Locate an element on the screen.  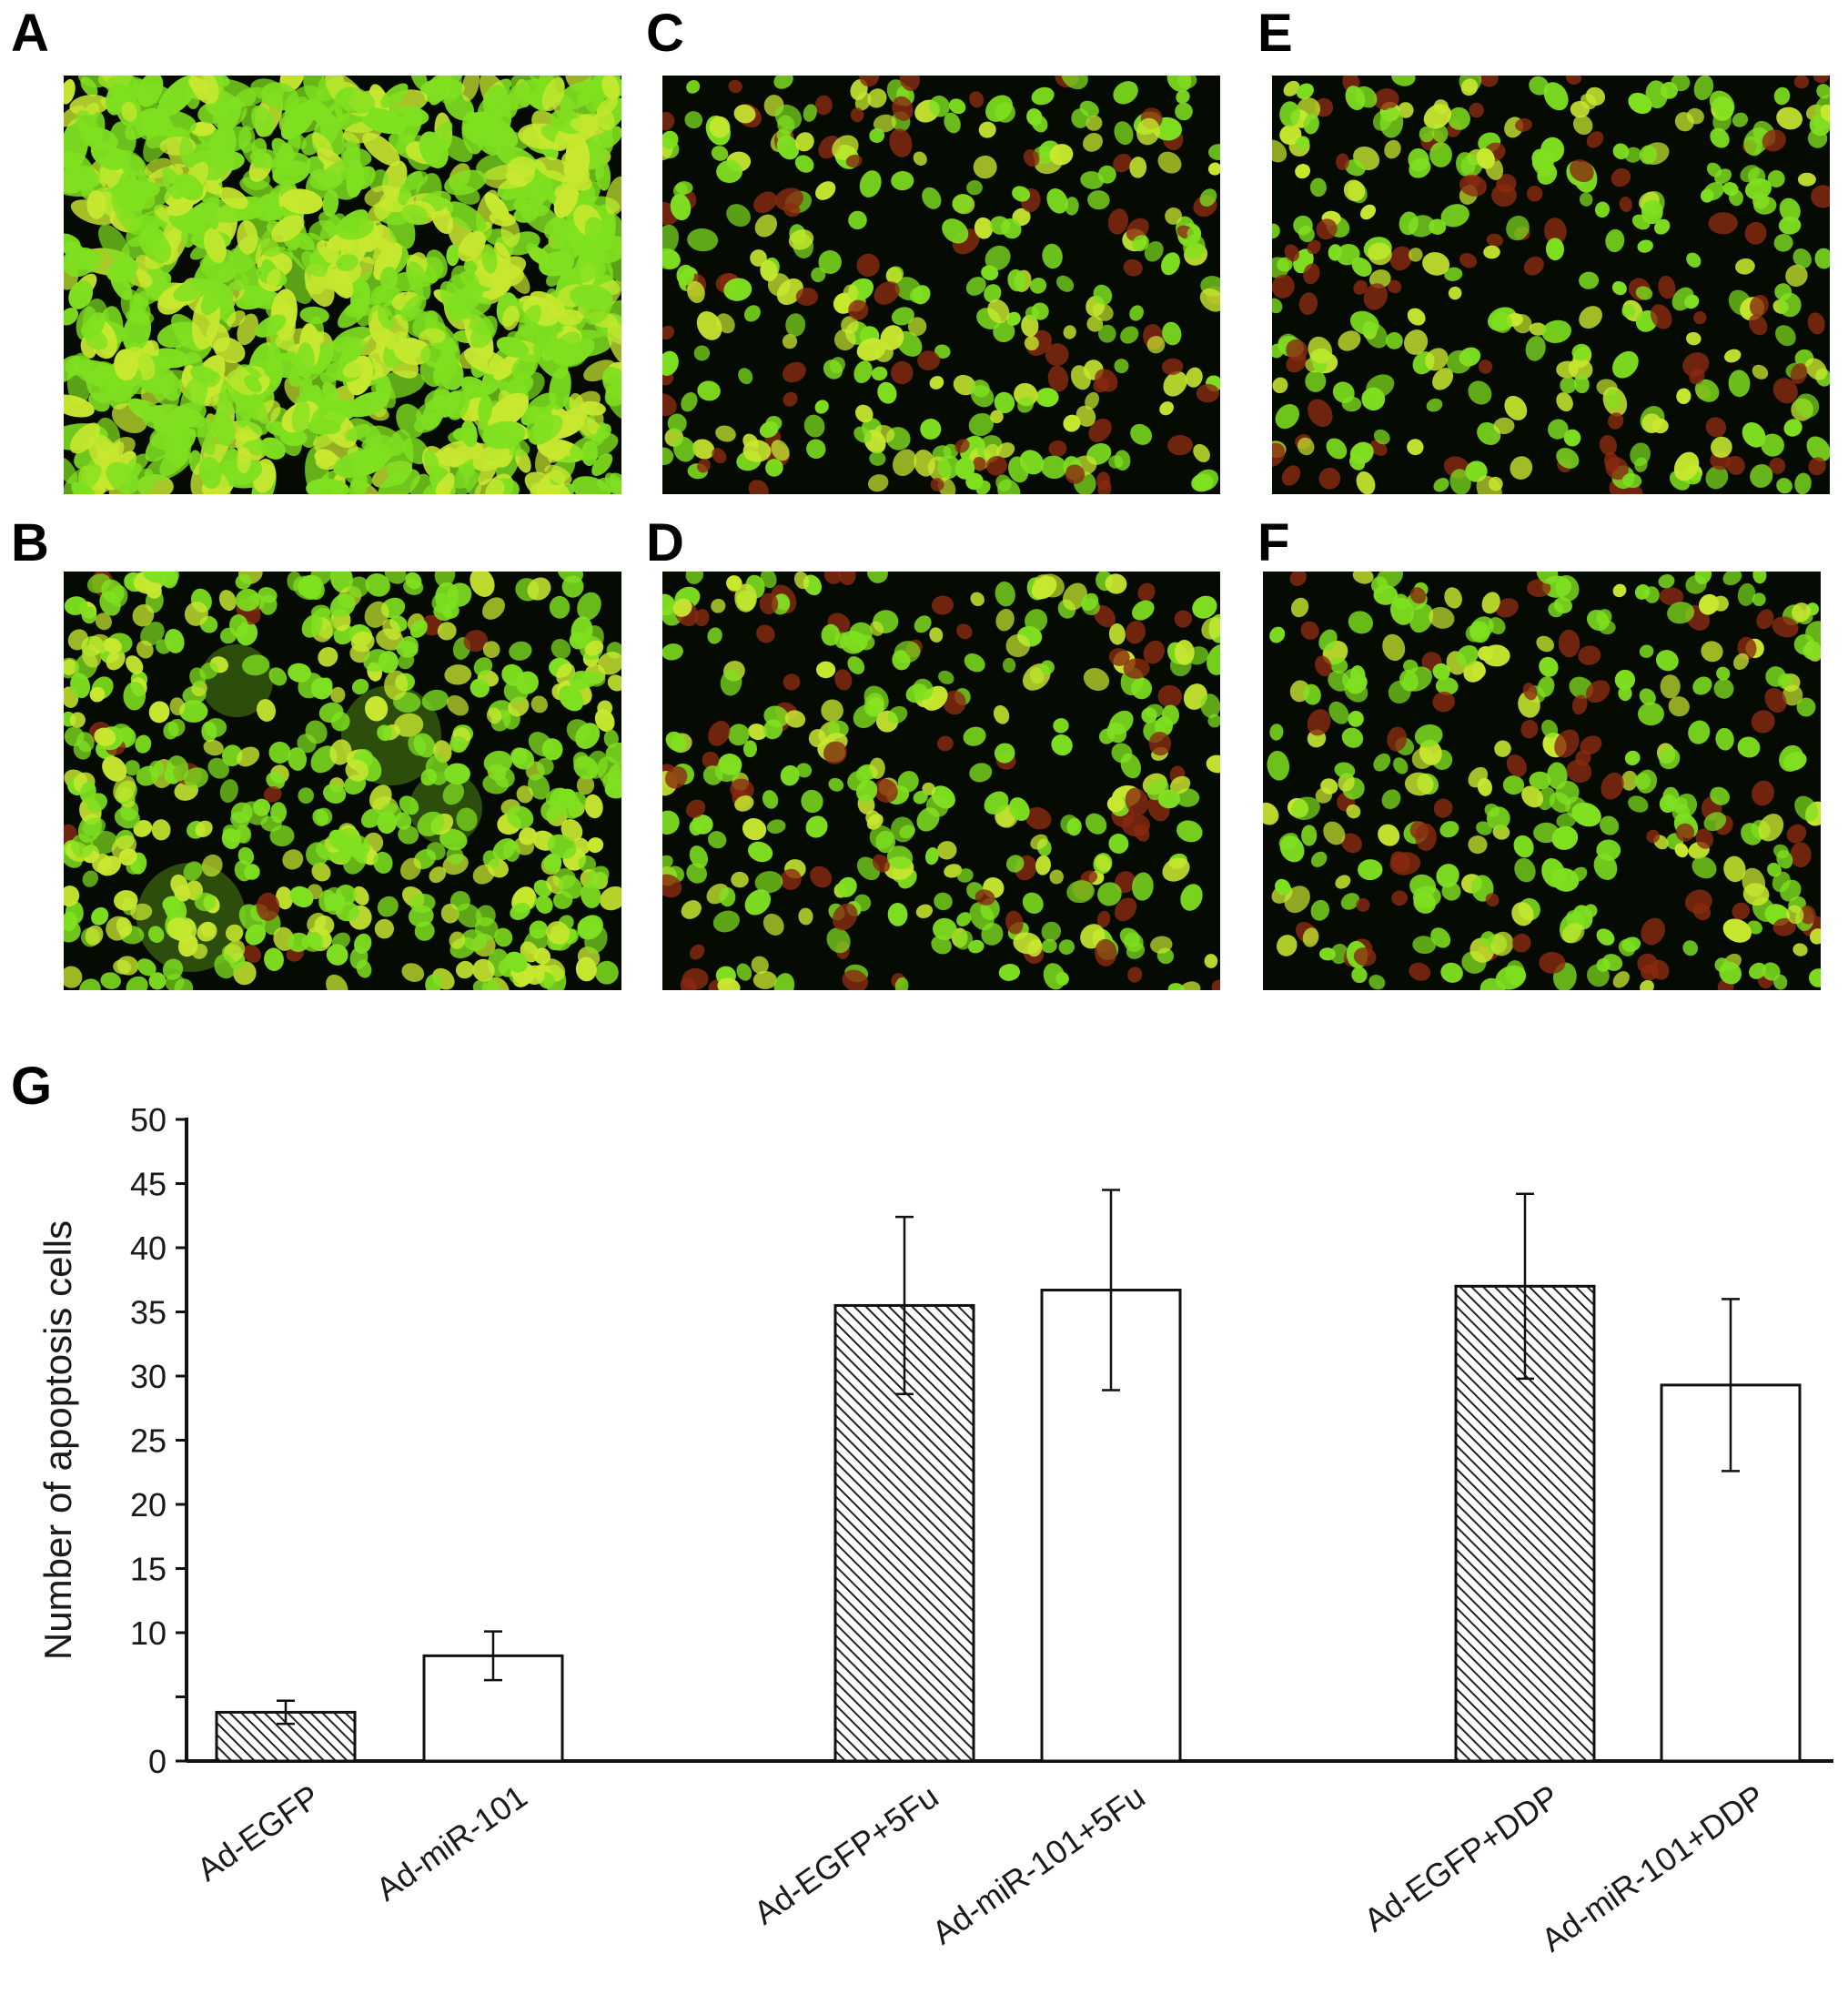
micrograph-c-canvas is located at coordinates (941, 285).